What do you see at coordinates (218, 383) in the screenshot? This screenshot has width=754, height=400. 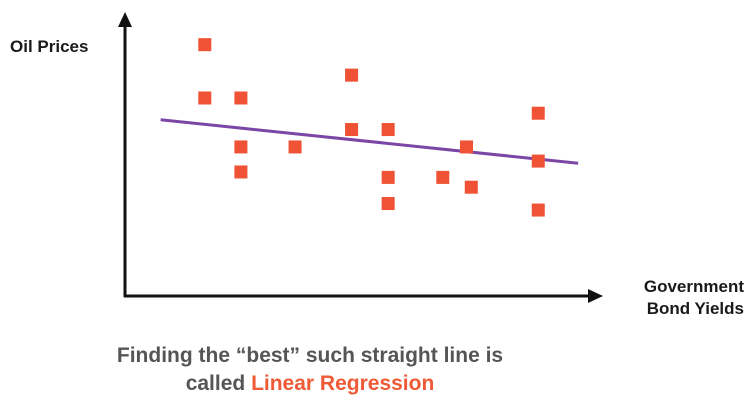 I see `caption-prefix: called` at bounding box center [218, 383].